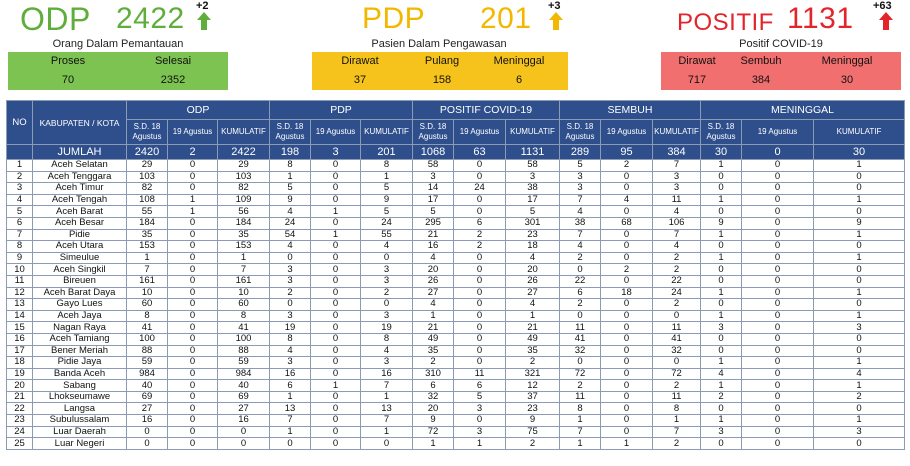 Image resolution: width=910 pixels, height=466 pixels. I want to click on value-cell: 5, so click(386, 188).